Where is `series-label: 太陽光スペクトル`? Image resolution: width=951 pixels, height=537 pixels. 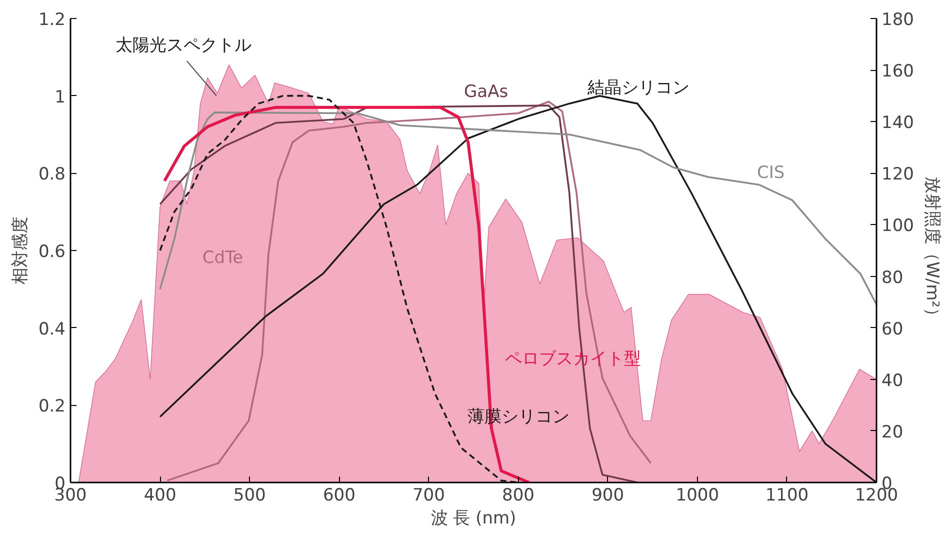
series-label: 太陽光スペクトル is located at coordinates (183, 46).